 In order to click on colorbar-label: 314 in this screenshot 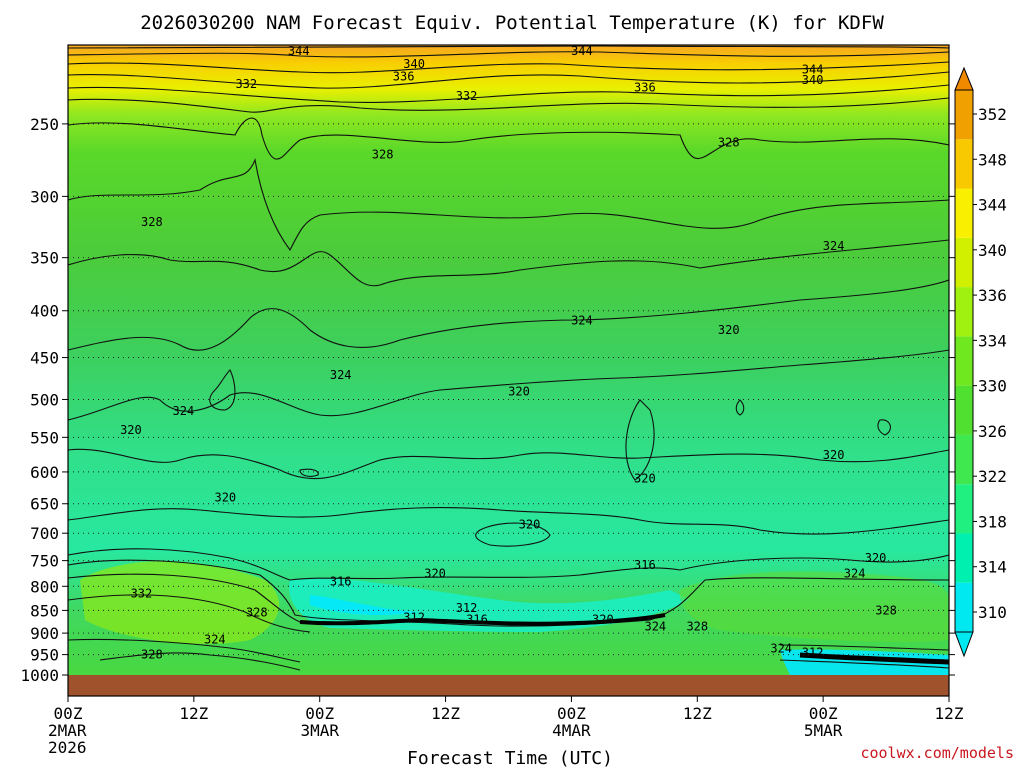, I will do `click(992, 567)`.